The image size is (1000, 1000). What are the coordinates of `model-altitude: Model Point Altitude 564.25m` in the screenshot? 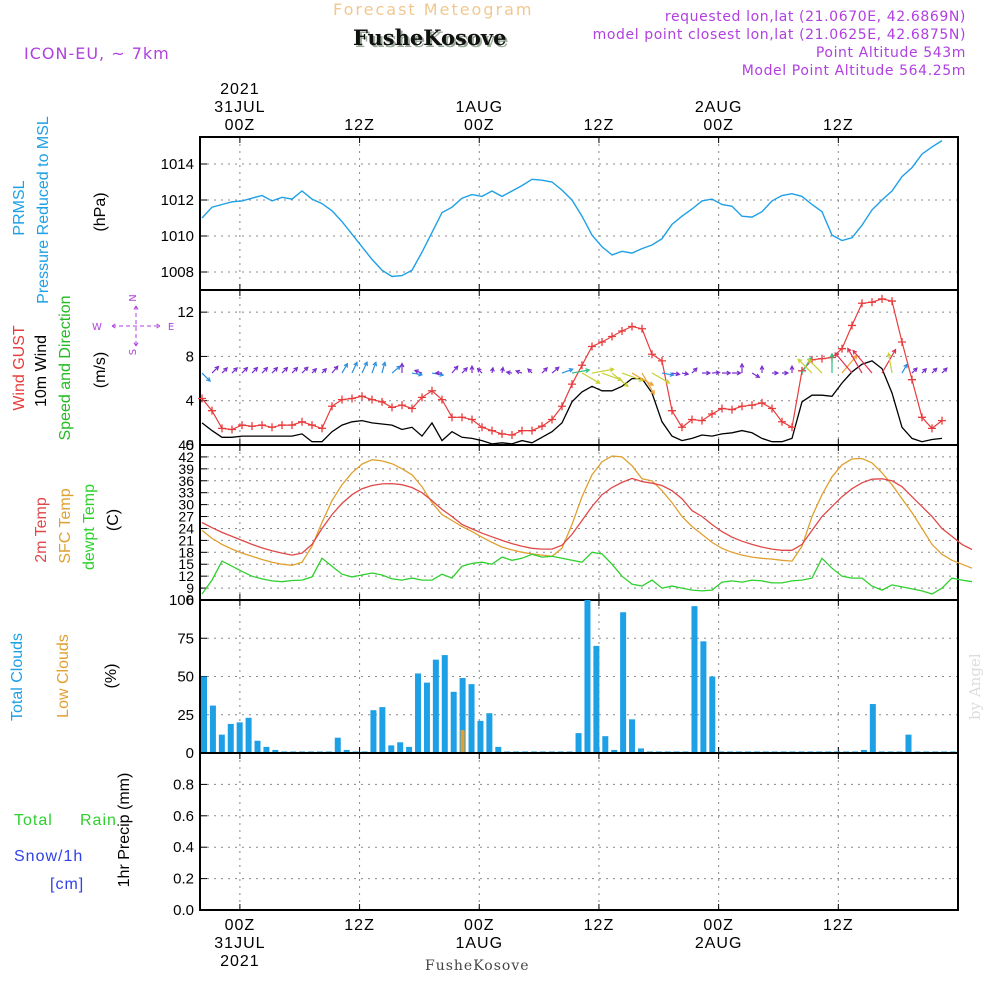 It's located at (853, 71).